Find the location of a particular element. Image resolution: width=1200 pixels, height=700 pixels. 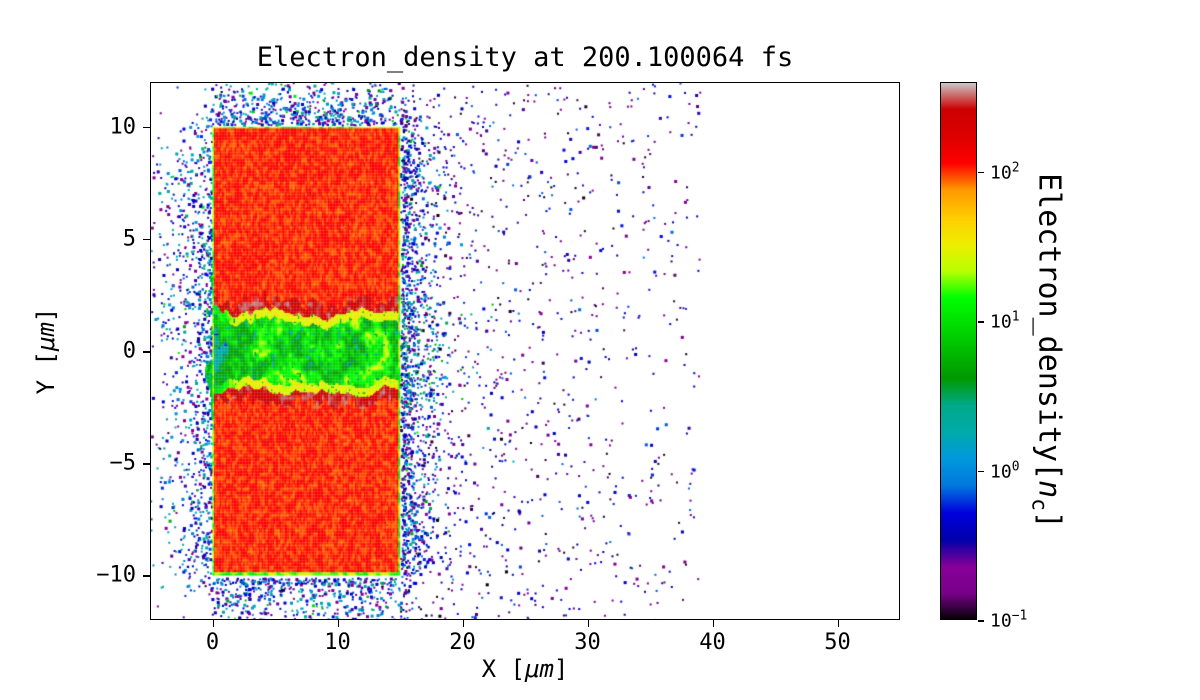

x-tick-label: 40 is located at coordinates (712, 642).